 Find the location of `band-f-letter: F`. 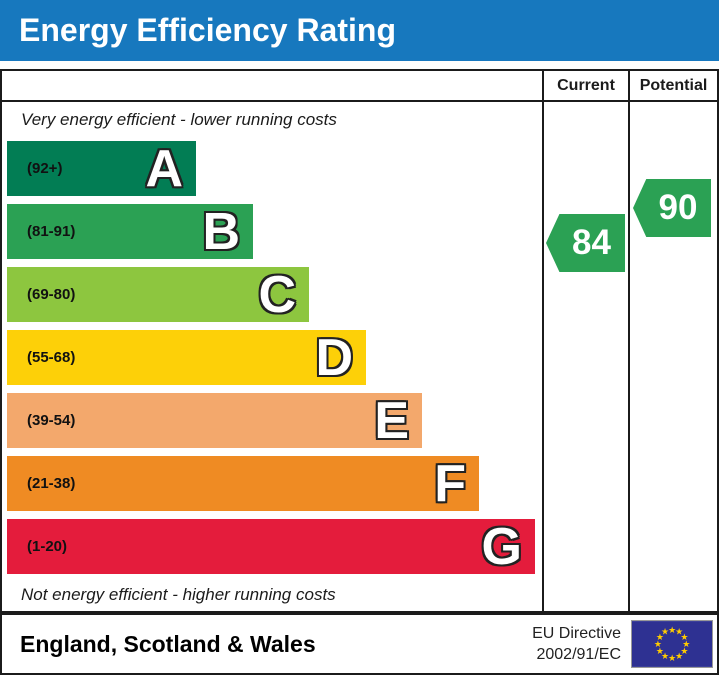

band-f-letter: F is located at coordinates (450, 483).